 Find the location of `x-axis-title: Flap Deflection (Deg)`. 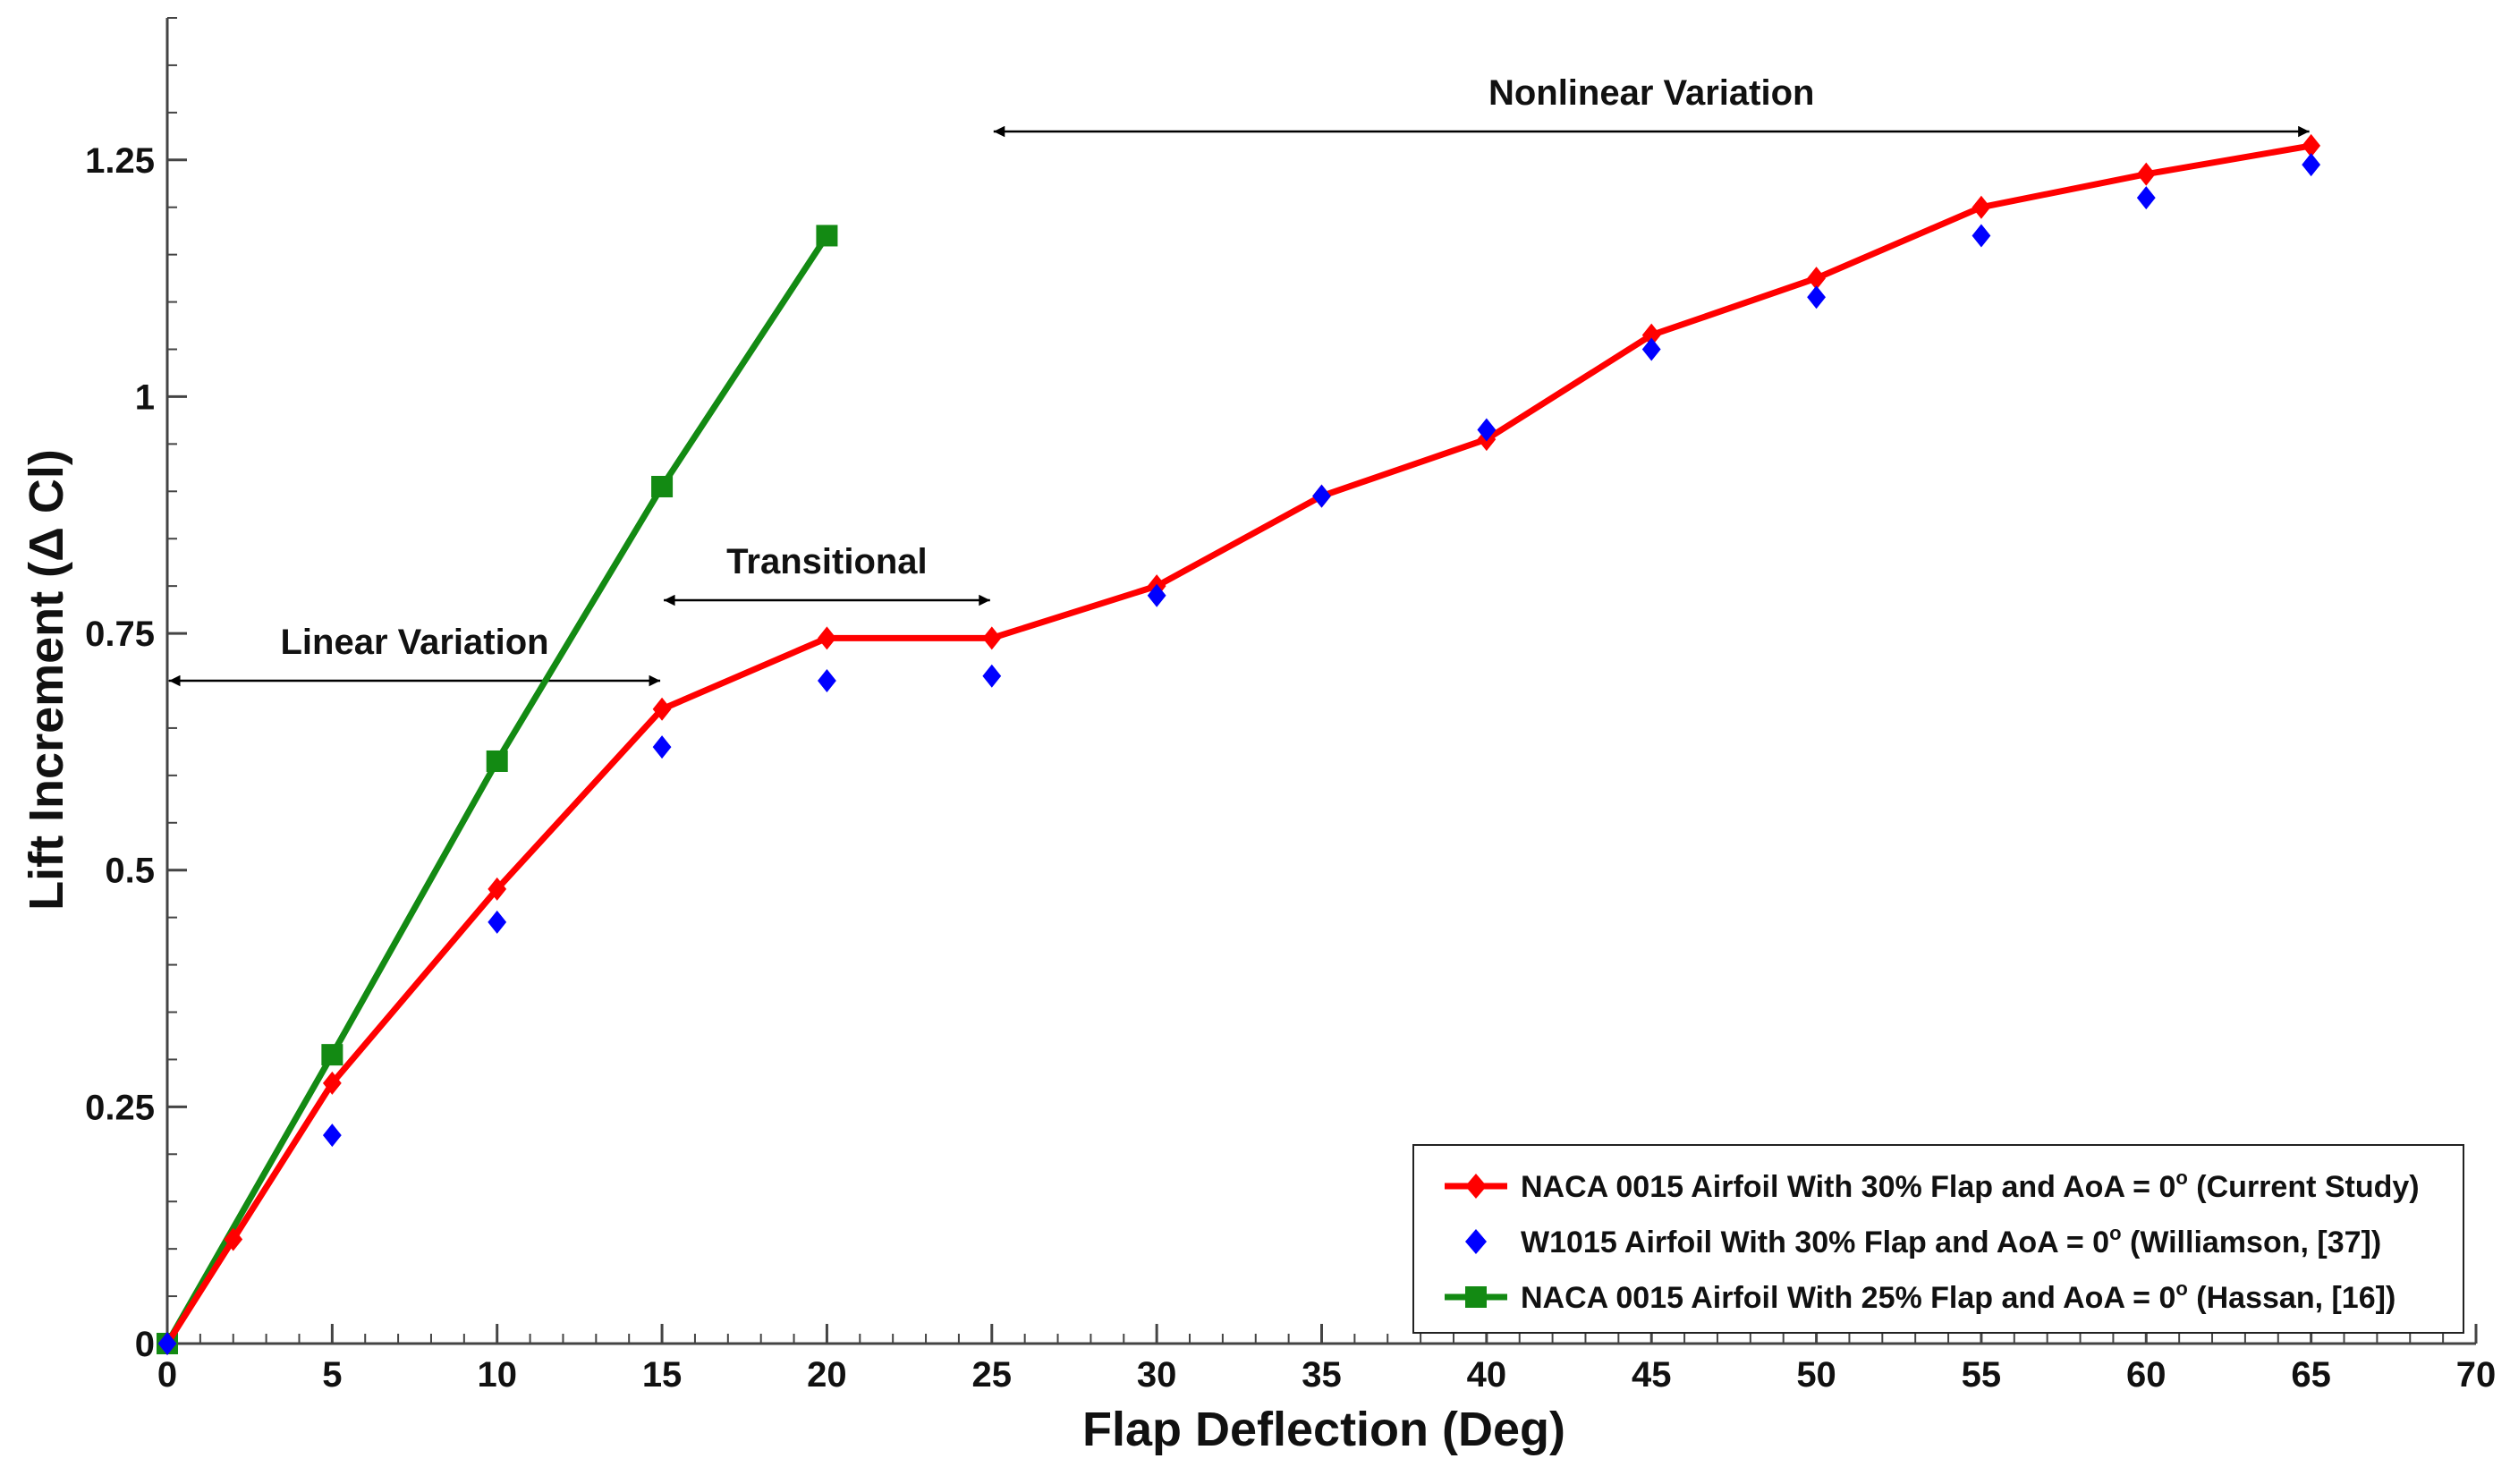

x-axis-title: Flap Deflection (Deg) is located at coordinates (1324, 1429).